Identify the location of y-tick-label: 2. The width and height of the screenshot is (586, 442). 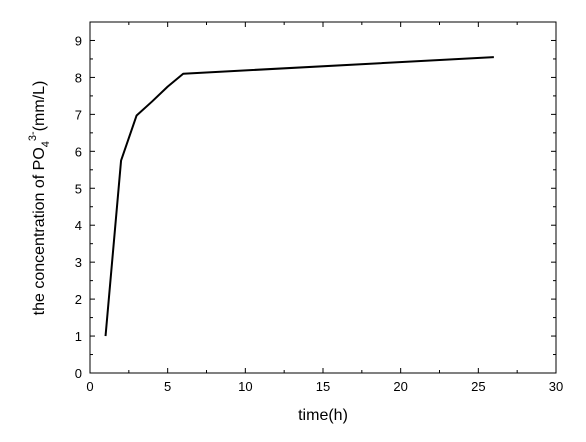
(78, 299).